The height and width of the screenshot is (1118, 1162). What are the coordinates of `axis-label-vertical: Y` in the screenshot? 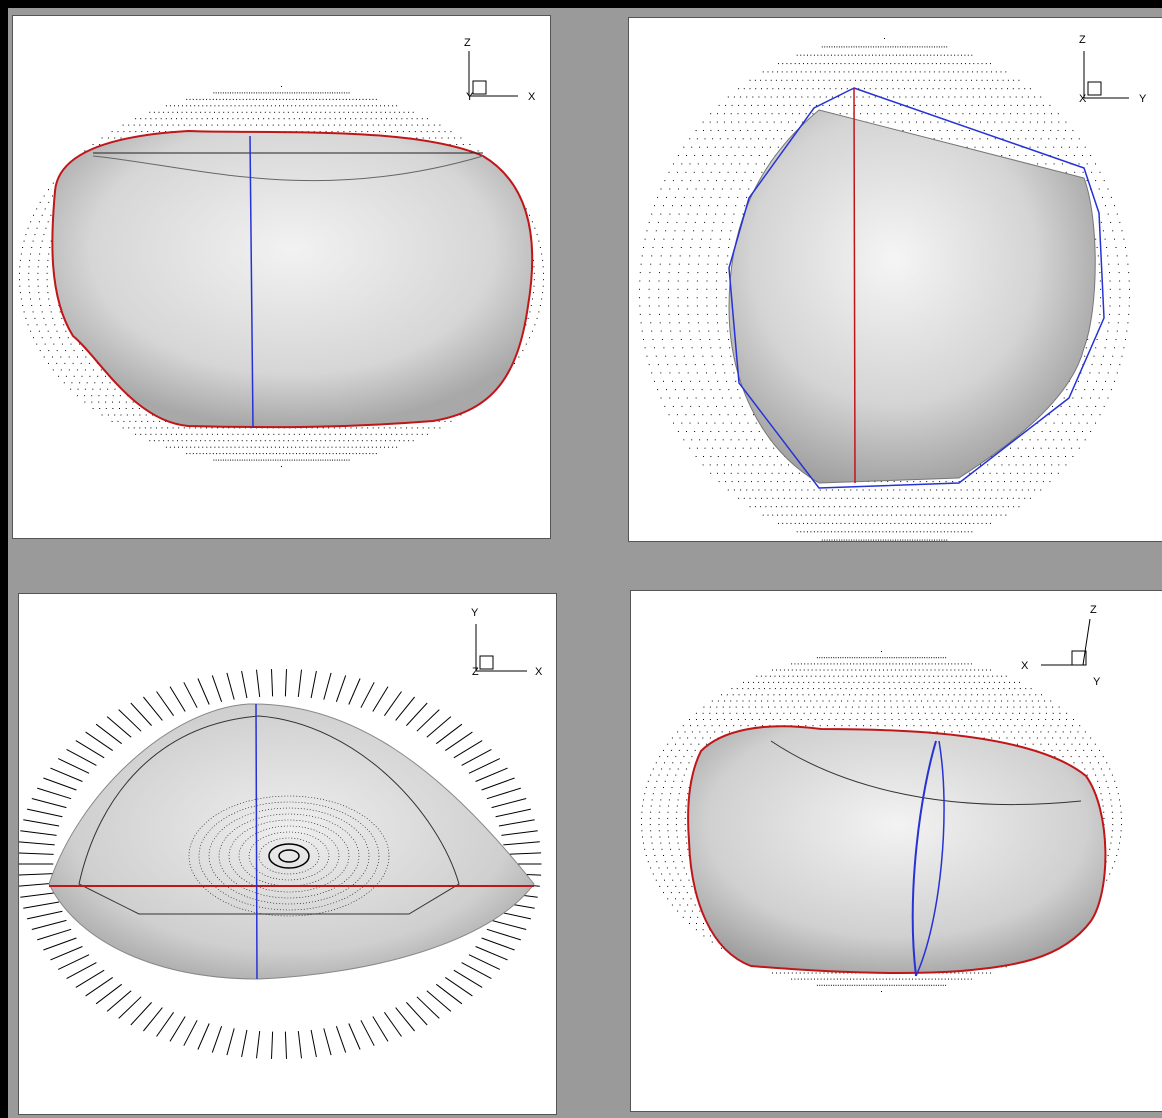 It's located at (475, 613).